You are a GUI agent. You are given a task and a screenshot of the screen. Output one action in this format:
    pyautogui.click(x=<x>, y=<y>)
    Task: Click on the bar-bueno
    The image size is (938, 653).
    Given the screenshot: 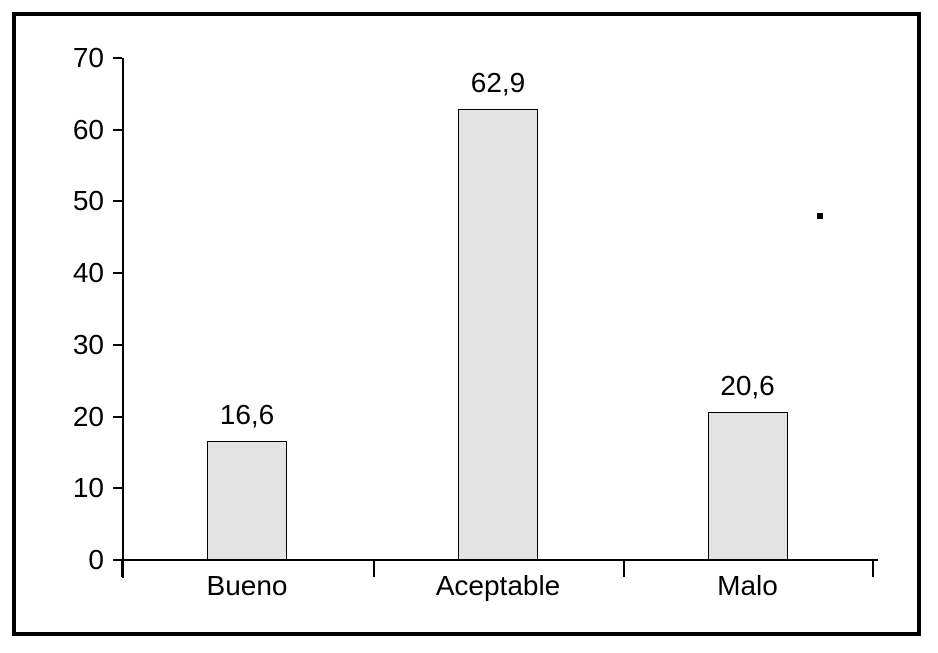 What is the action you would take?
    pyautogui.click(x=247, y=500)
    